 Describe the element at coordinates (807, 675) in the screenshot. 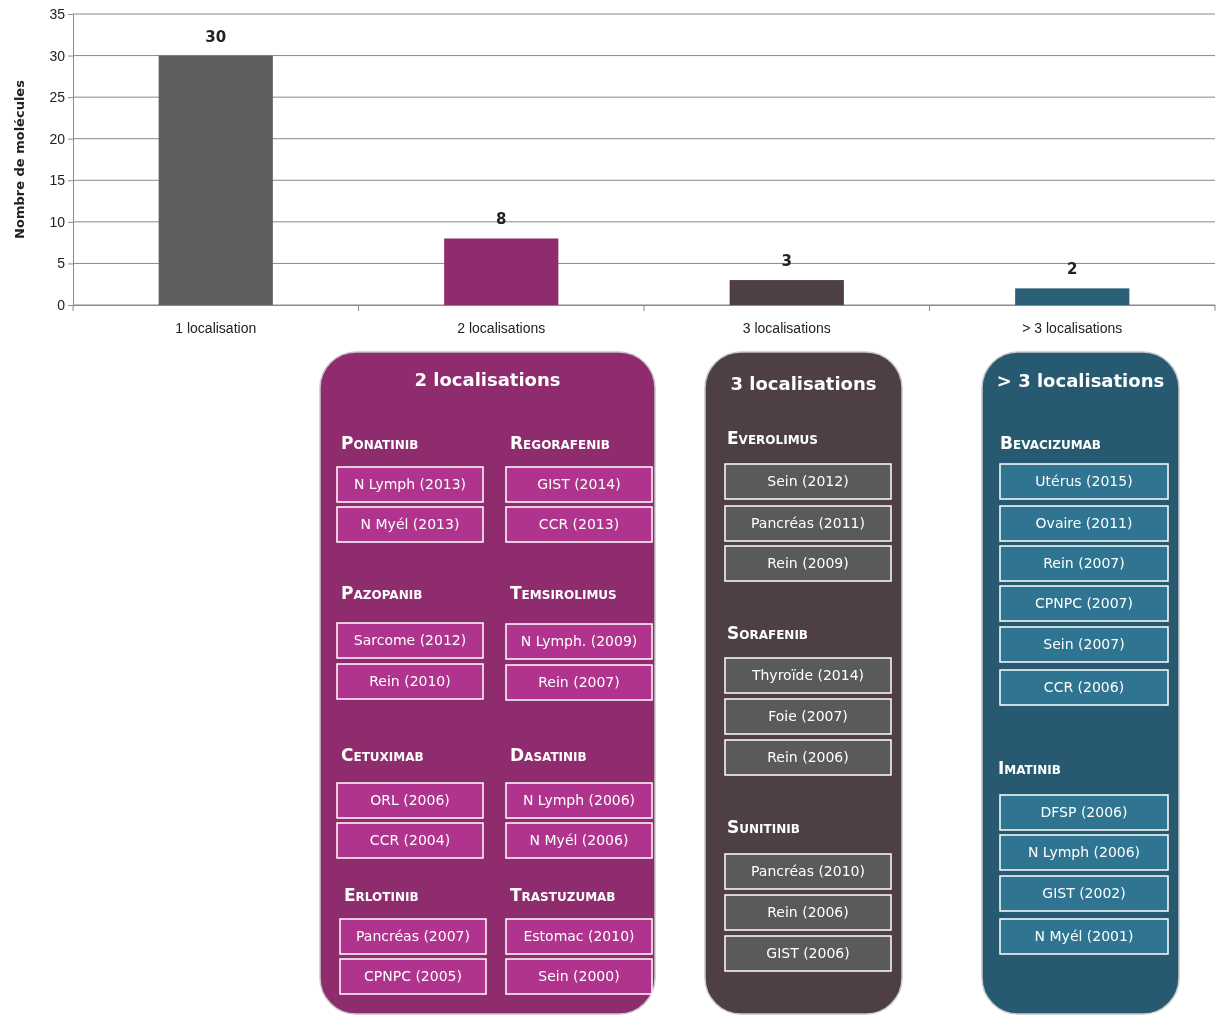

I see `text: Thyroïde (2014)` at that location.